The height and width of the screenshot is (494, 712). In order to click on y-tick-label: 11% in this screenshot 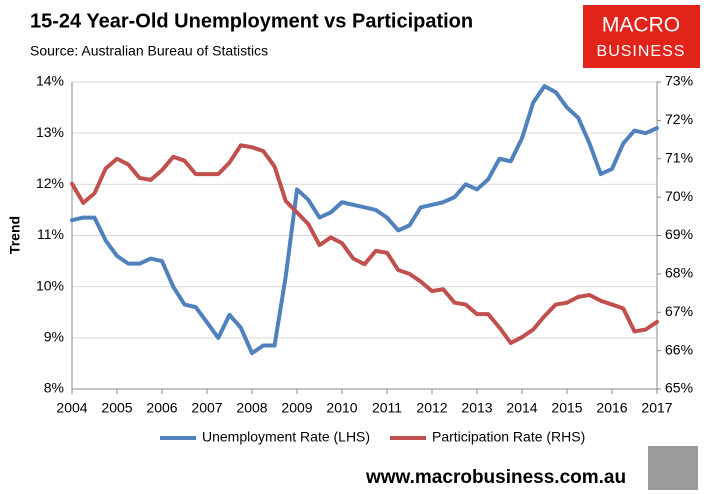, I will do `click(50, 234)`.